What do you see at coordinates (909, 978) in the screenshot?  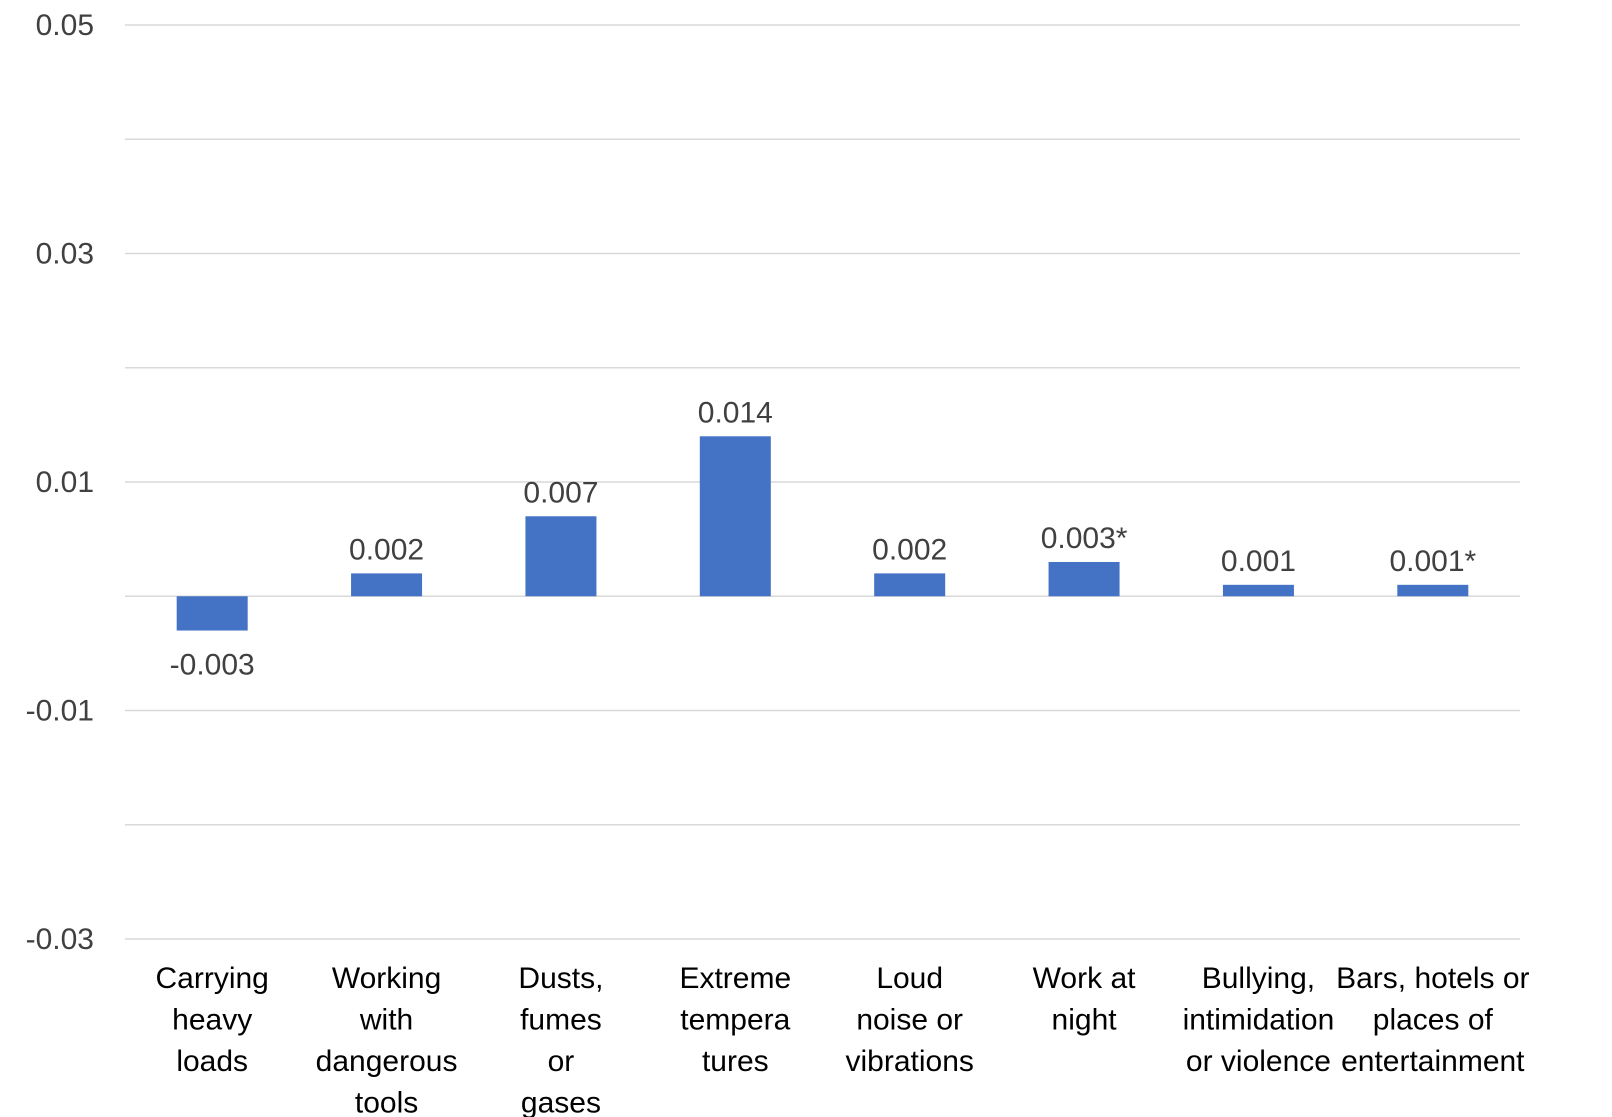 I see `x-category-label-line: Loud` at bounding box center [909, 978].